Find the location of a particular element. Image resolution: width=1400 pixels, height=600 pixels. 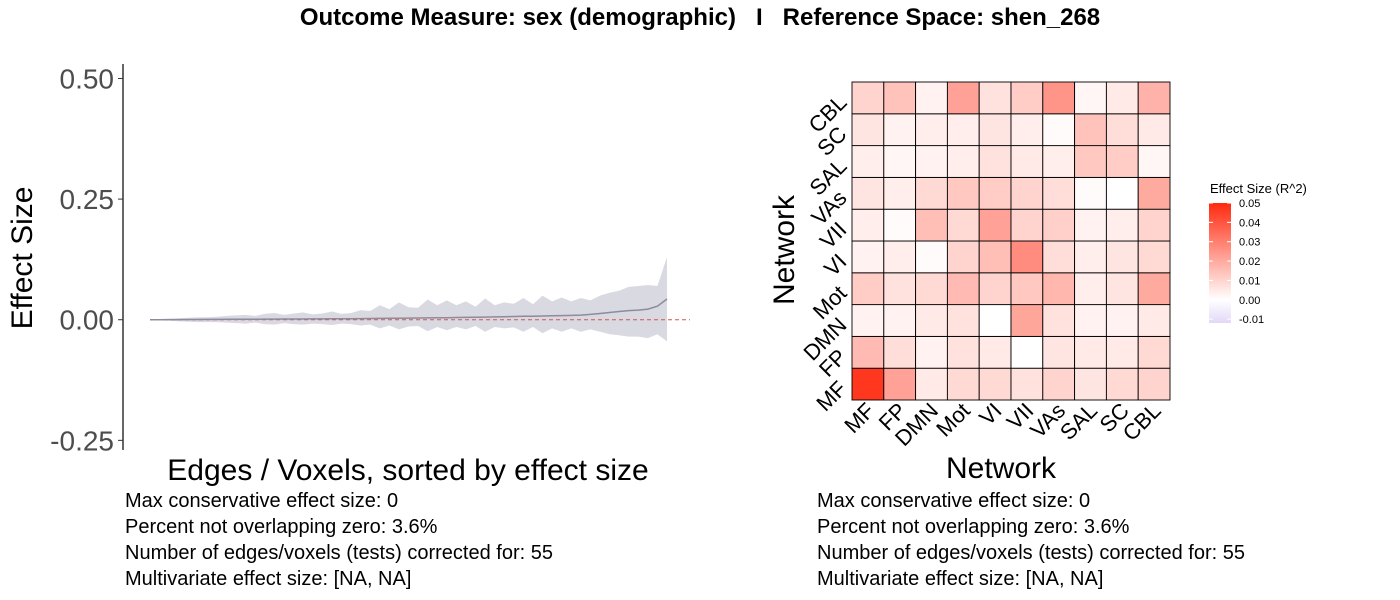

heatmap-y-tick-label: SAL is located at coordinates (827, 176).